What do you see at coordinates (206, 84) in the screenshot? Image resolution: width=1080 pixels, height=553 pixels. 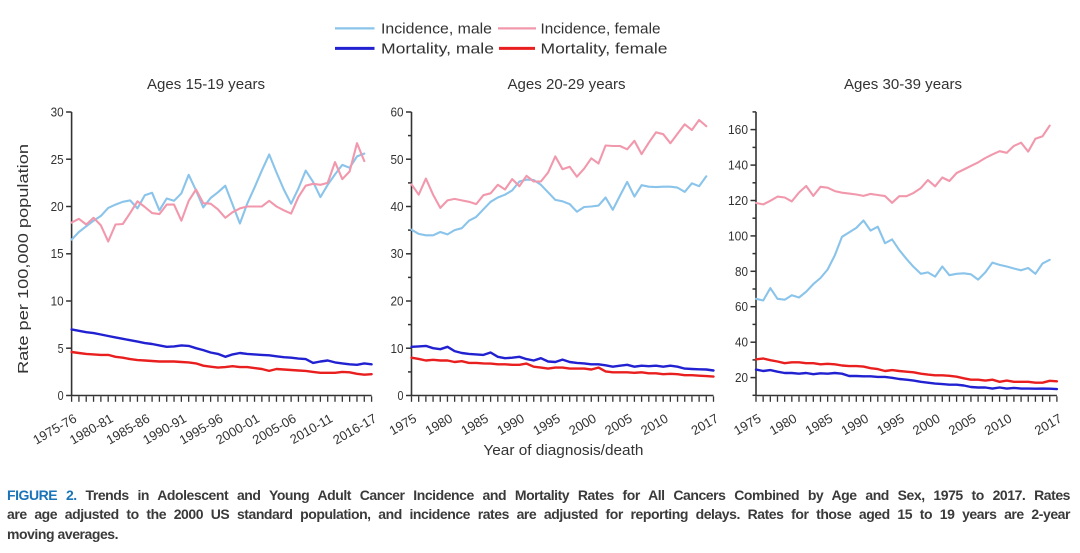 I see `svg-text: Ages 15-19 years` at bounding box center [206, 84].